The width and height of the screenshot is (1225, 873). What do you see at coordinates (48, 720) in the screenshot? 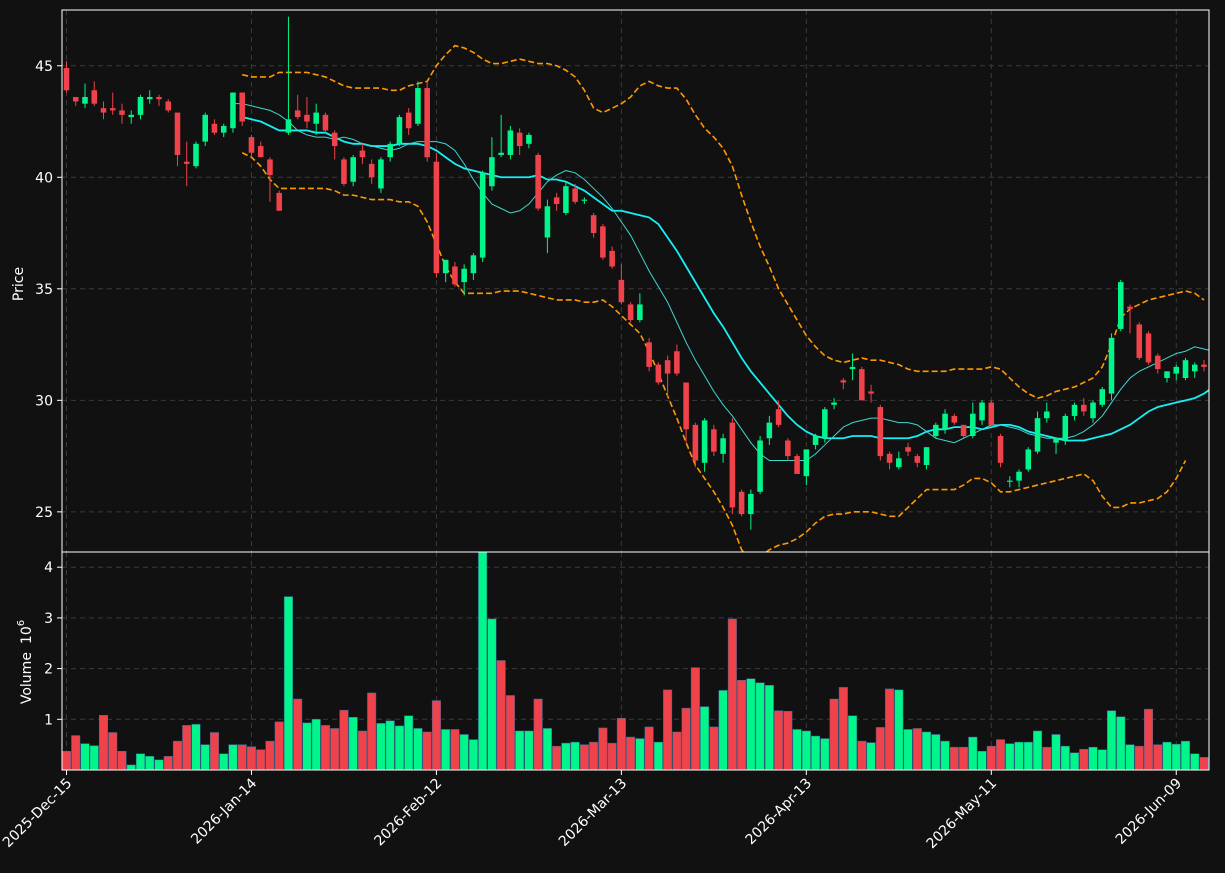
I see `volume-tick-label: 1` at bounding box center [48, 720].